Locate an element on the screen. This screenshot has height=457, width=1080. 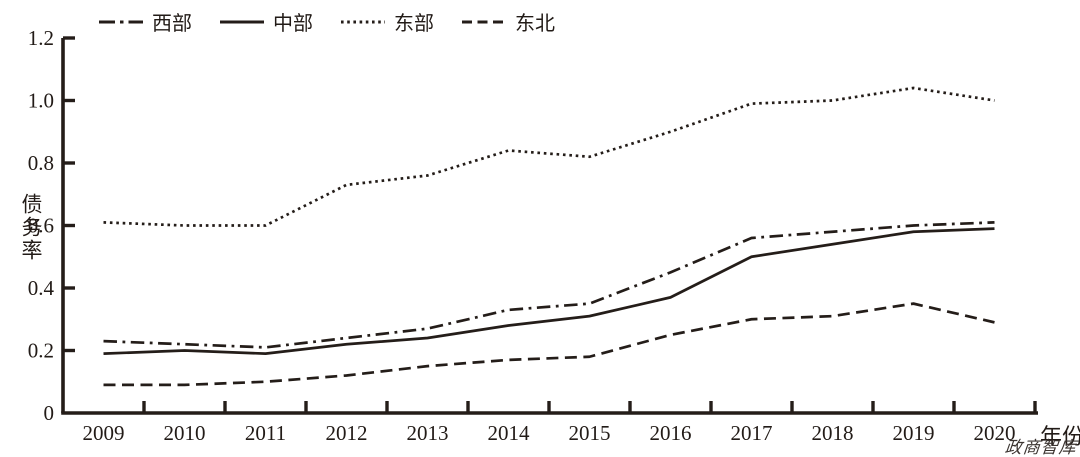
legend-item-east: 东部 is located at coordinates (387, 21).